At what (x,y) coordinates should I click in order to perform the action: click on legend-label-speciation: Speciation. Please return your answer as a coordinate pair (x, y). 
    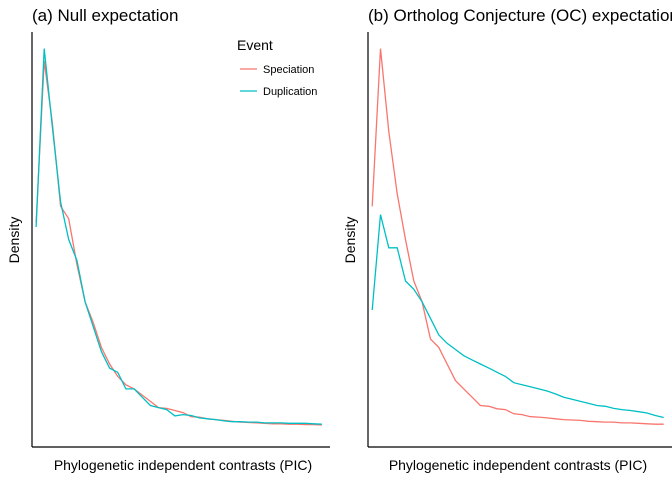
    Looking at the image, I should click on (288, 70).